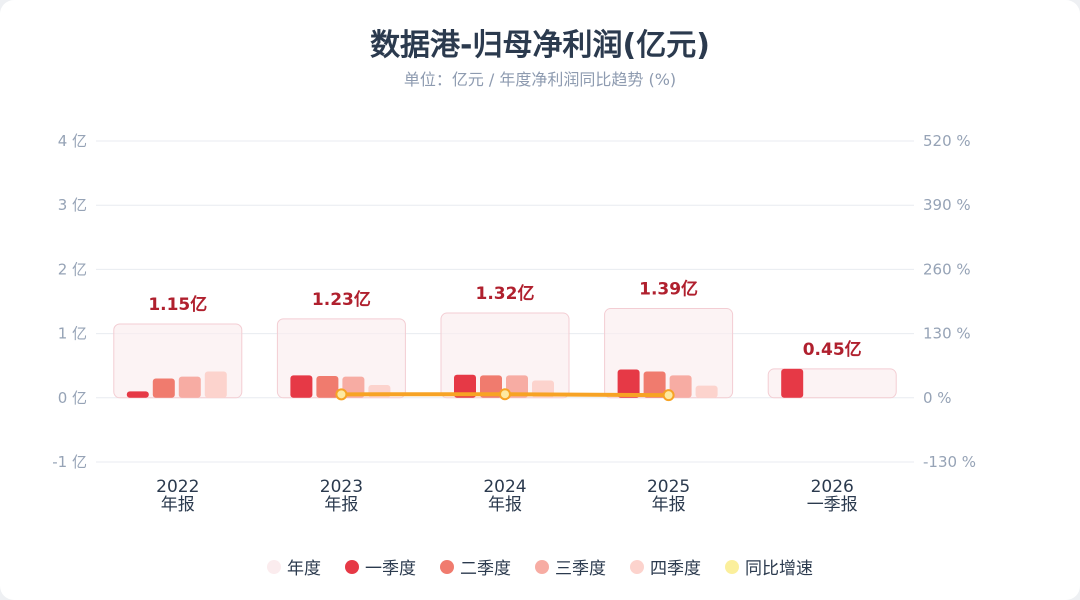 The image size is (1080, 600). Describe the element at coordinates (304, 569) in the screenshot. I see `legend-label: 年度` at that location.